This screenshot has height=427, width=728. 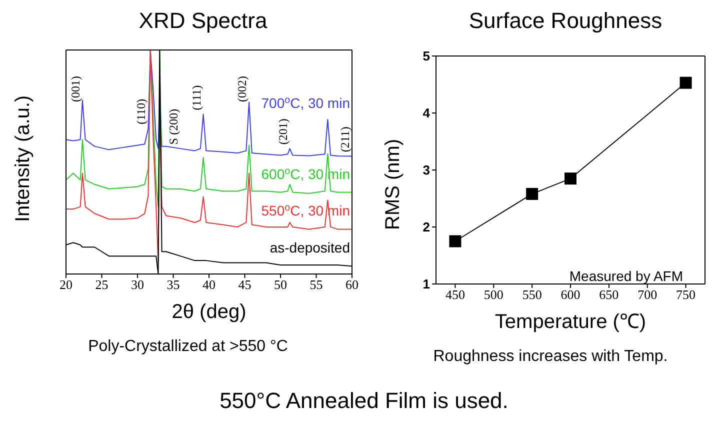 What do you see at coordinates (426, 284) in the screenshot?
I see `y-tick-label: 1` at bounding box center [426, 284].